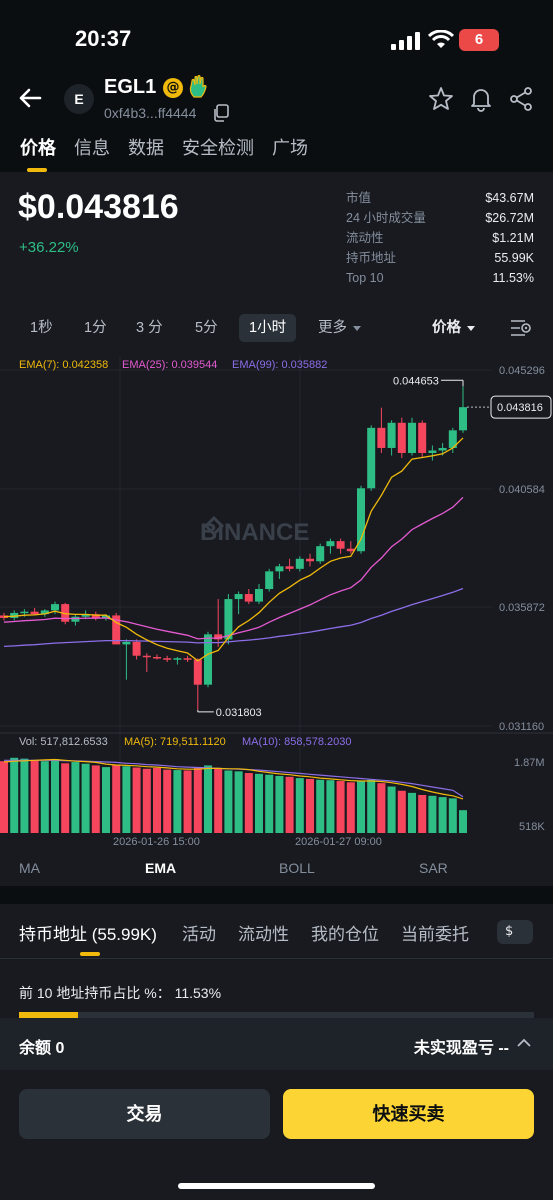 The height and width of the screenshot is (1200, 553). What do you see at coordinates (149, 328) in the screenshot?
I see `interval-3m: 3 分` at bounding box center [149, 328].